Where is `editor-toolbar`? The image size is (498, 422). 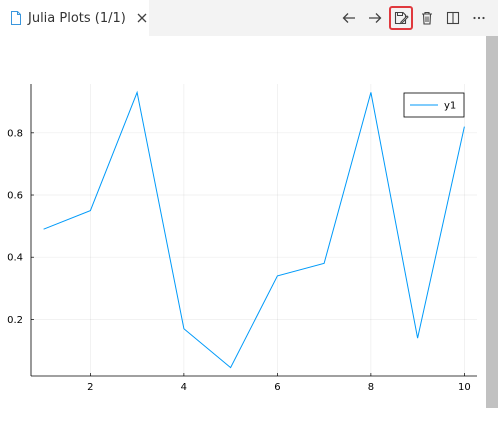 editor-toolbar is located at coordinates (416, 18).